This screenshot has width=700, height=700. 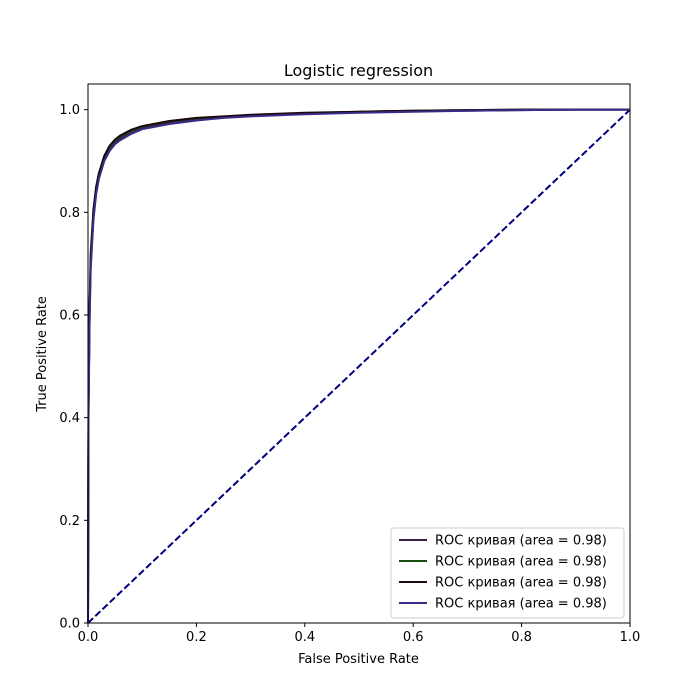 I want to click on x-axis-ticks: 0.0 0.2 0.4 0.6 0.8 1.0, so click(x=359, y=634).